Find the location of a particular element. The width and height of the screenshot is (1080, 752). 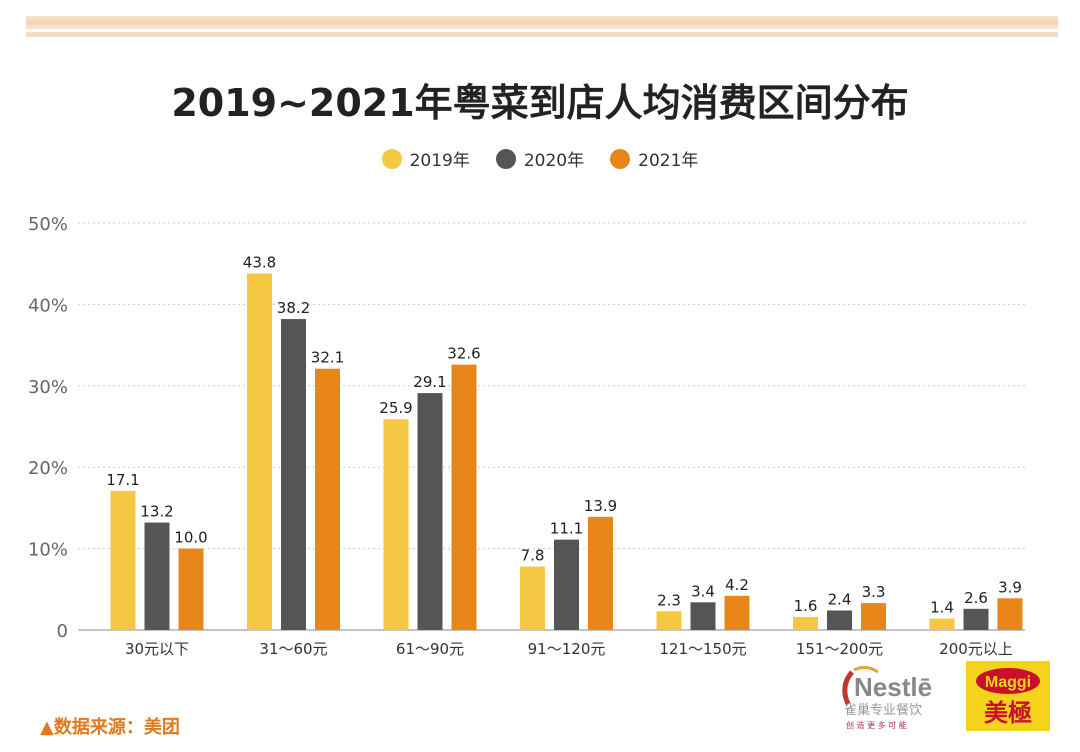

data-label: 11.1 is located at coordinates (566, 529).